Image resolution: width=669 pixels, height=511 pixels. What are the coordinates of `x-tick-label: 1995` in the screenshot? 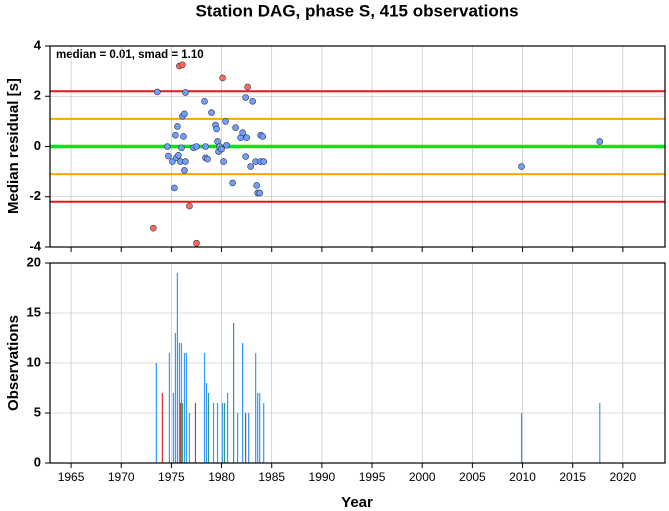 It's located at (372, 477).